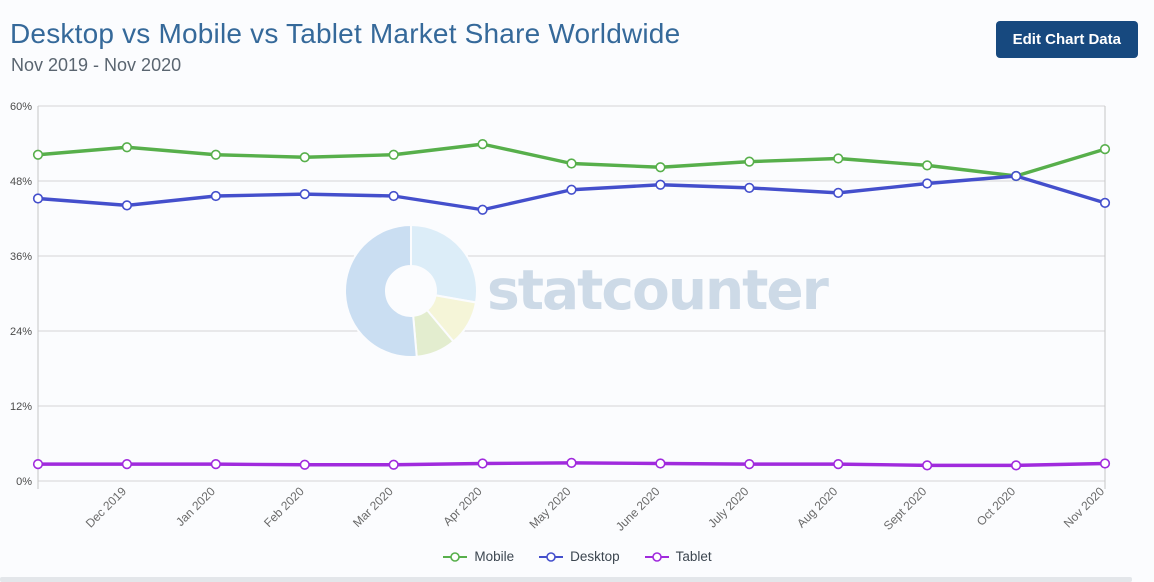  Describe the element at coordinates (284, 507) in the screenshot. I see `x-tick-label: Feb 2020` at that location.